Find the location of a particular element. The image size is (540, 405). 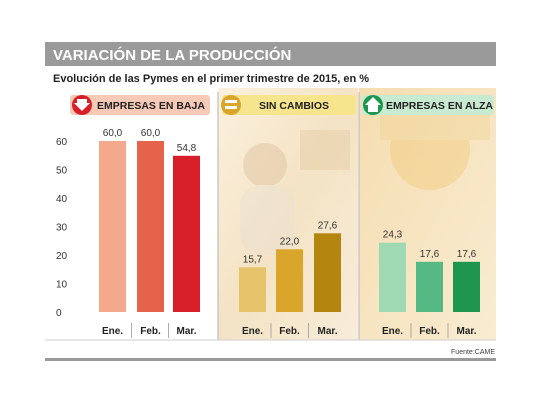

data-label: 27,6 is located at coordinates (328, 225).